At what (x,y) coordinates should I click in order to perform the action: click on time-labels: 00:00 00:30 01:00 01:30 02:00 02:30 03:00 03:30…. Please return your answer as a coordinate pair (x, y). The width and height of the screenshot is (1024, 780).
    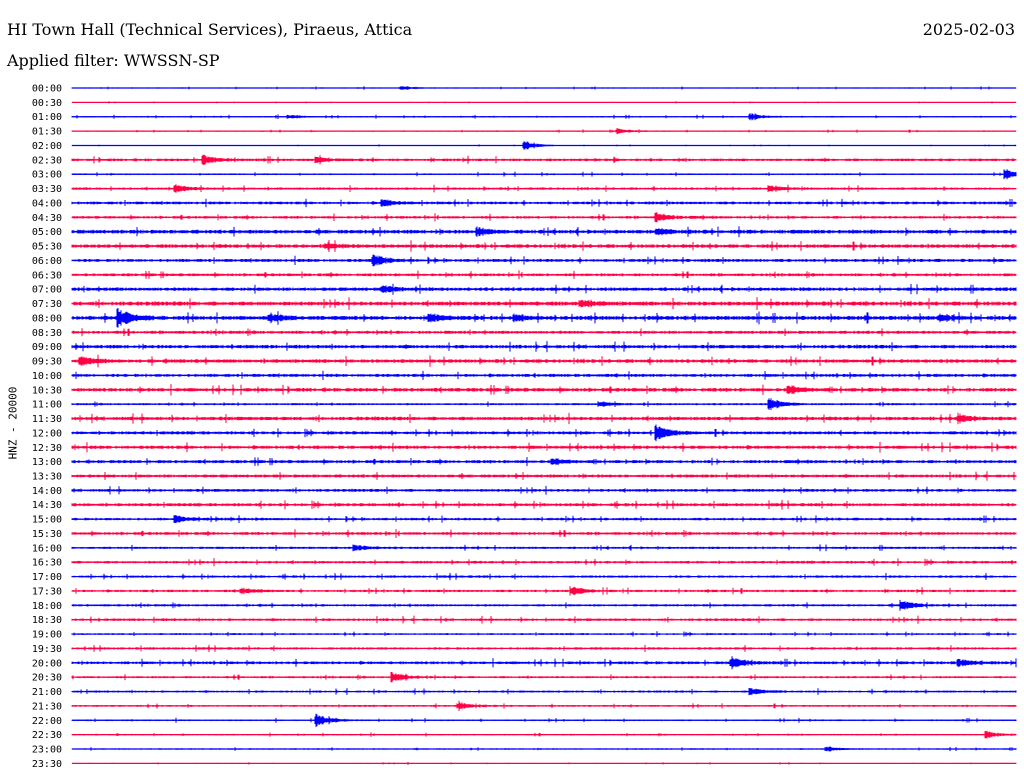
    Looking at the image, I should click on (47, 427).